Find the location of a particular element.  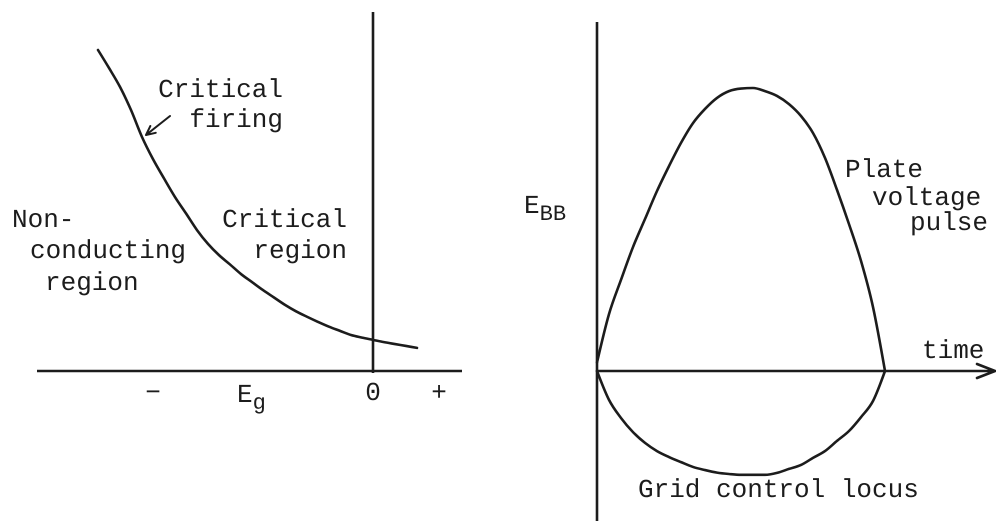

x-tick-label: + is located at coordinates (439, 393).